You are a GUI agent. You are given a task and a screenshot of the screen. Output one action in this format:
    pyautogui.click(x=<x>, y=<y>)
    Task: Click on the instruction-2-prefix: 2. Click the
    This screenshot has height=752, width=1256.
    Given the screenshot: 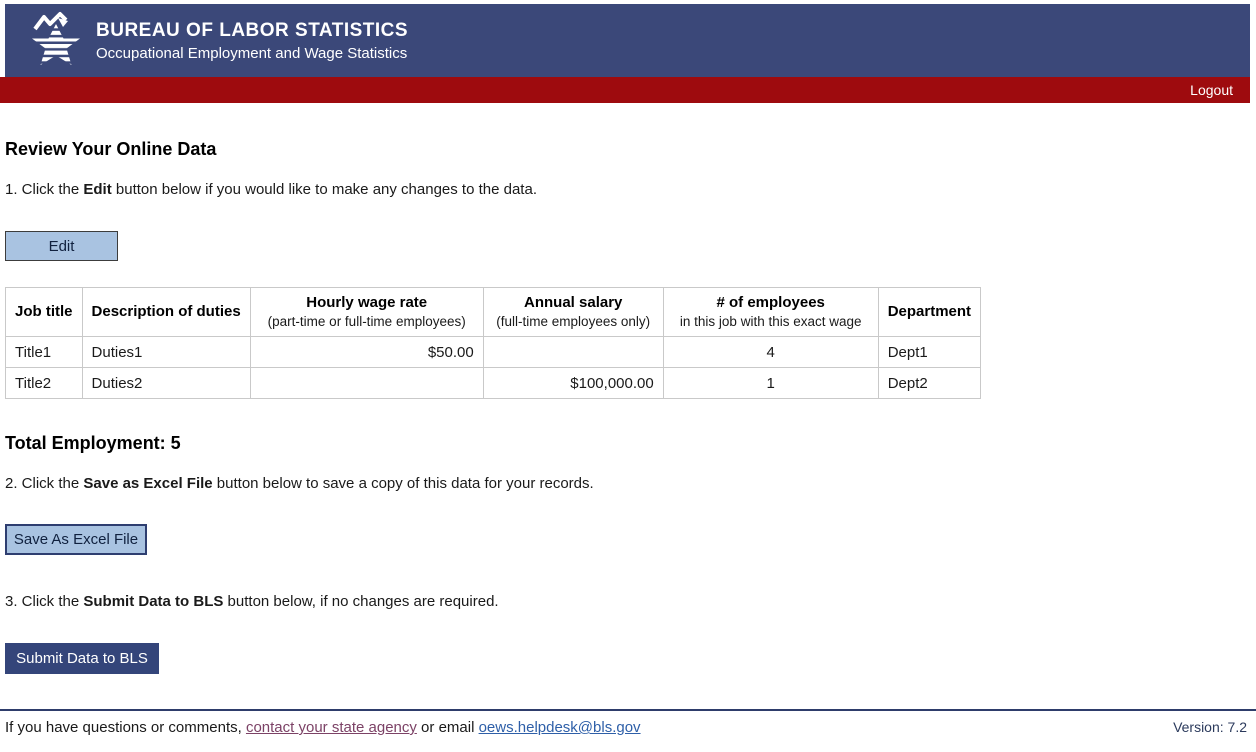 What is the action you would take?
    pyautogui.click(x=44, y=483)
    